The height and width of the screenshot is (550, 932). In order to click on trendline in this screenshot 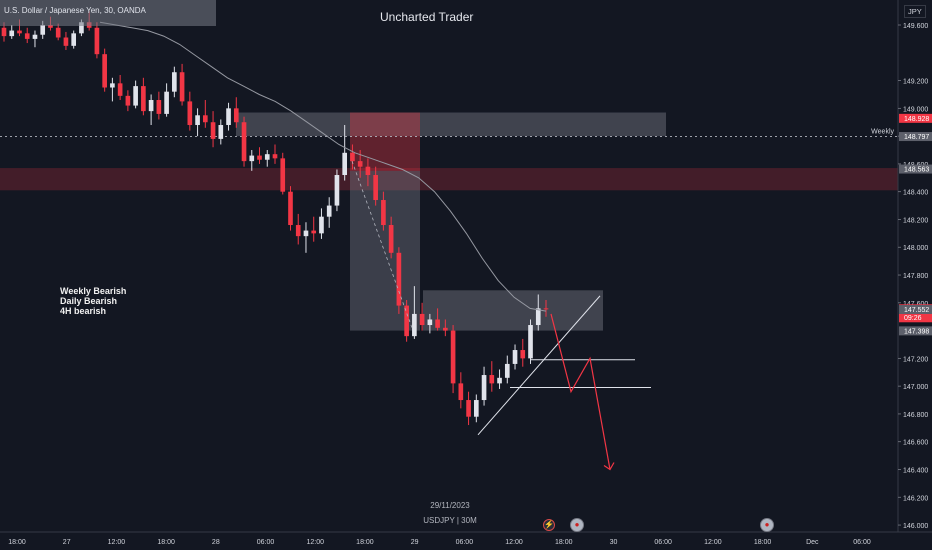, I will do `click(539, 365)`.